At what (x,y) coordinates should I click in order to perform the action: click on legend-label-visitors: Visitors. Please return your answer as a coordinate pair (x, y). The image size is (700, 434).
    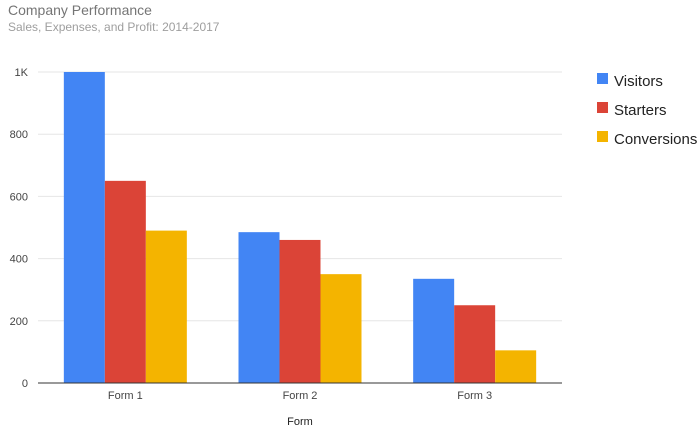
    Looking at the image, I should click on (638, 81).